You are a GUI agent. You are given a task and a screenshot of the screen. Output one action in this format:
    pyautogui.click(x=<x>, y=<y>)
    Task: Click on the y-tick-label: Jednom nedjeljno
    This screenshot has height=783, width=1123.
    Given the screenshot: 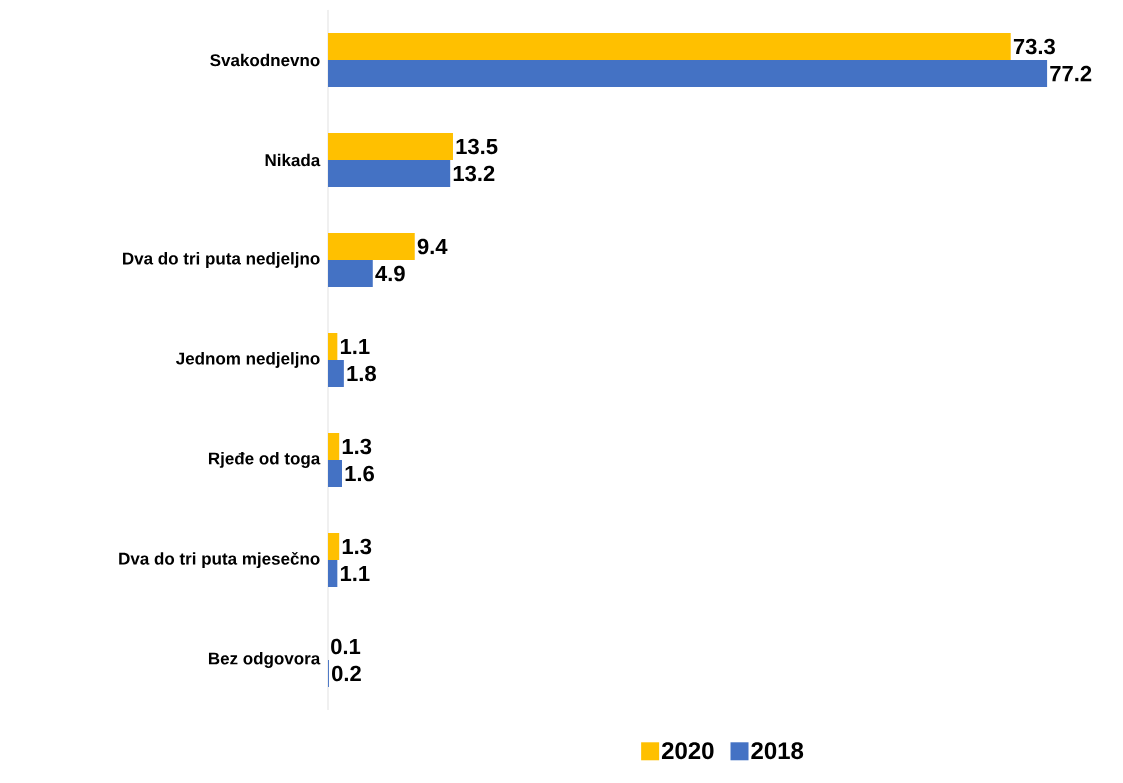 What is the action you would take?
    pyautogui.click(x=247, y=360)
    